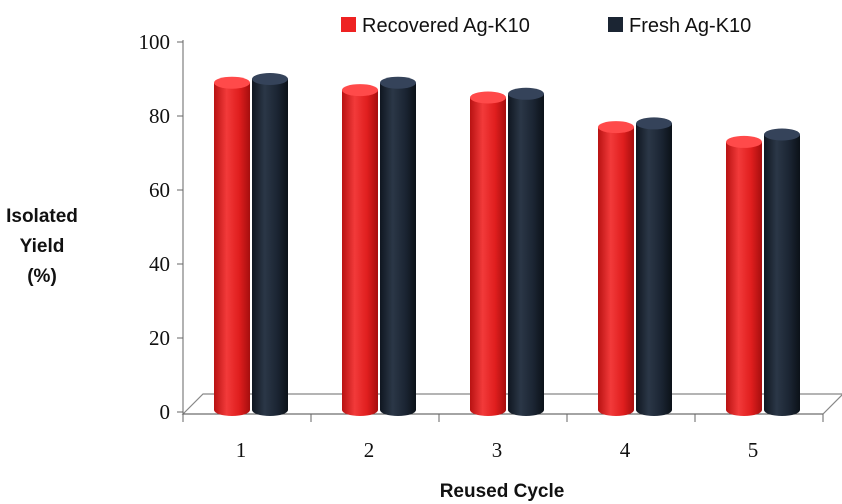  Describe the element at coordinates (348, 24) in the screenshot. I see `legend-swatch-recovered` at that location.